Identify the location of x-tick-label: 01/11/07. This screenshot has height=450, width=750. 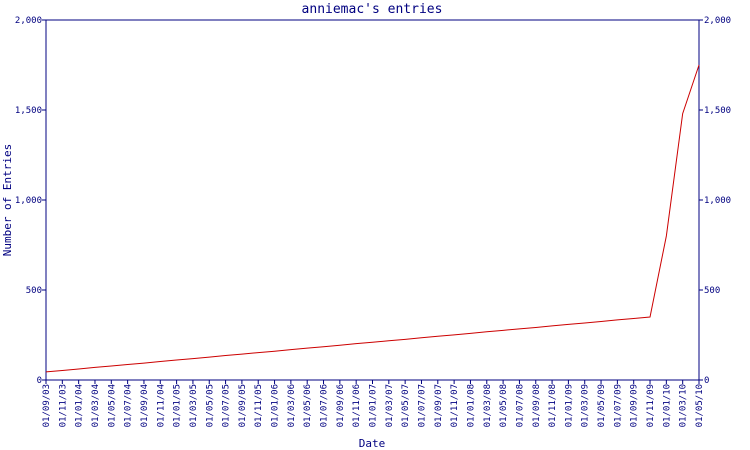
(455, 405).